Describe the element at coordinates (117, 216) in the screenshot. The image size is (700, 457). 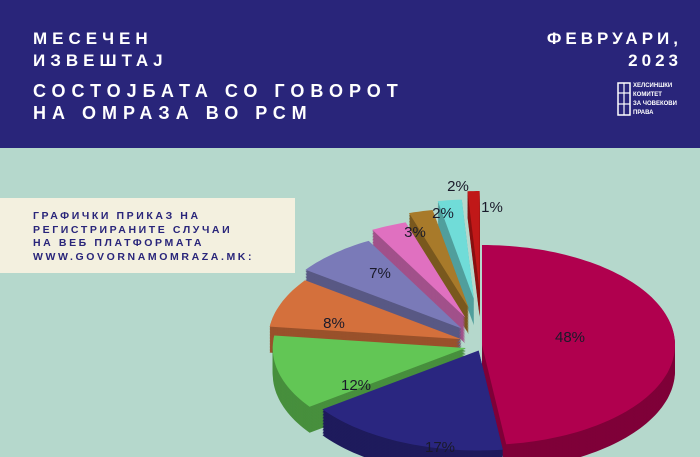
I see `note-line-1: ГРАФИЧКИ ПРИКАЗ НА` at that location.